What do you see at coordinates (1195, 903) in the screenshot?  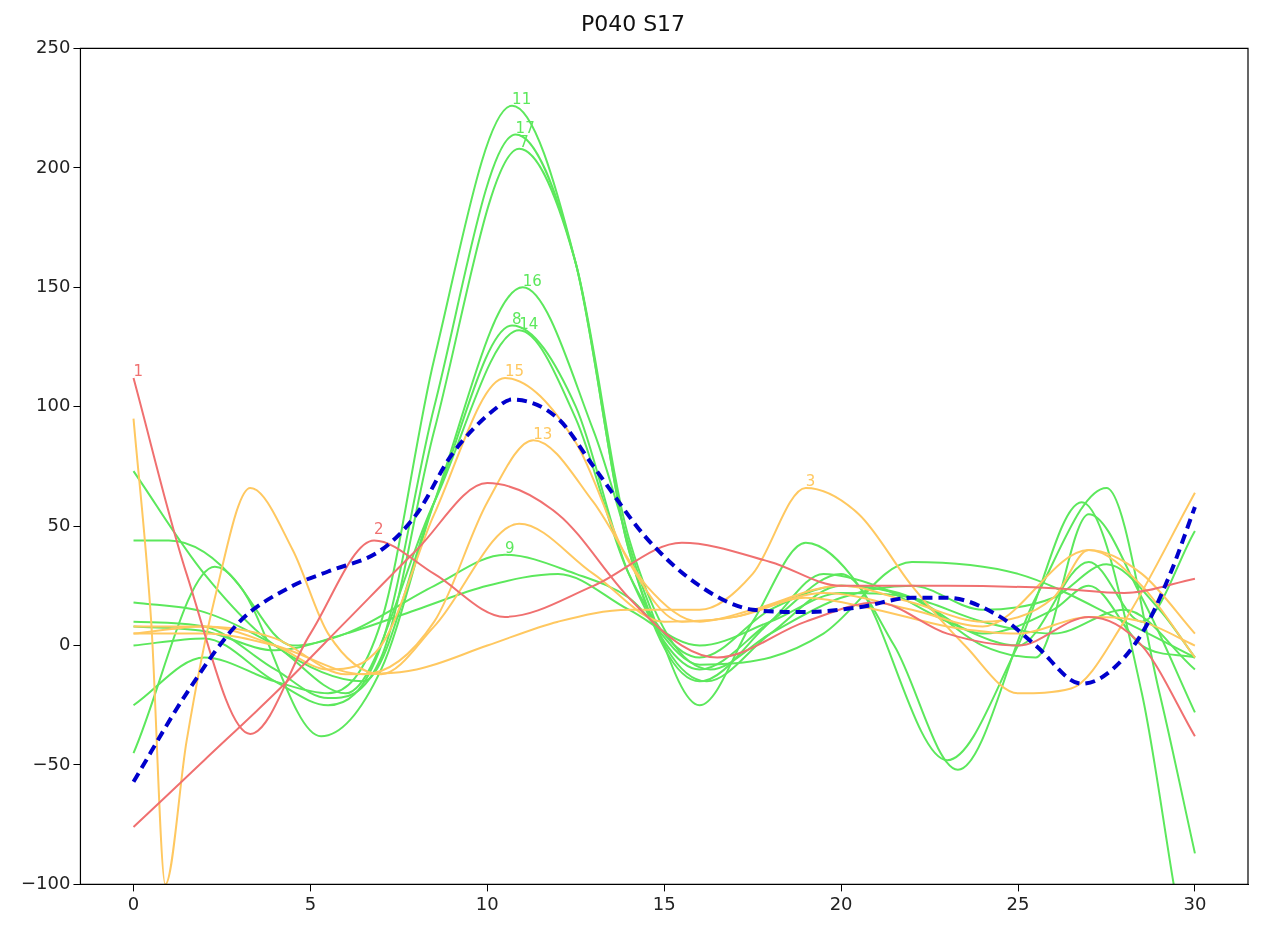 I see `x-tick-label: 30` at bounding box center [1195, 903].